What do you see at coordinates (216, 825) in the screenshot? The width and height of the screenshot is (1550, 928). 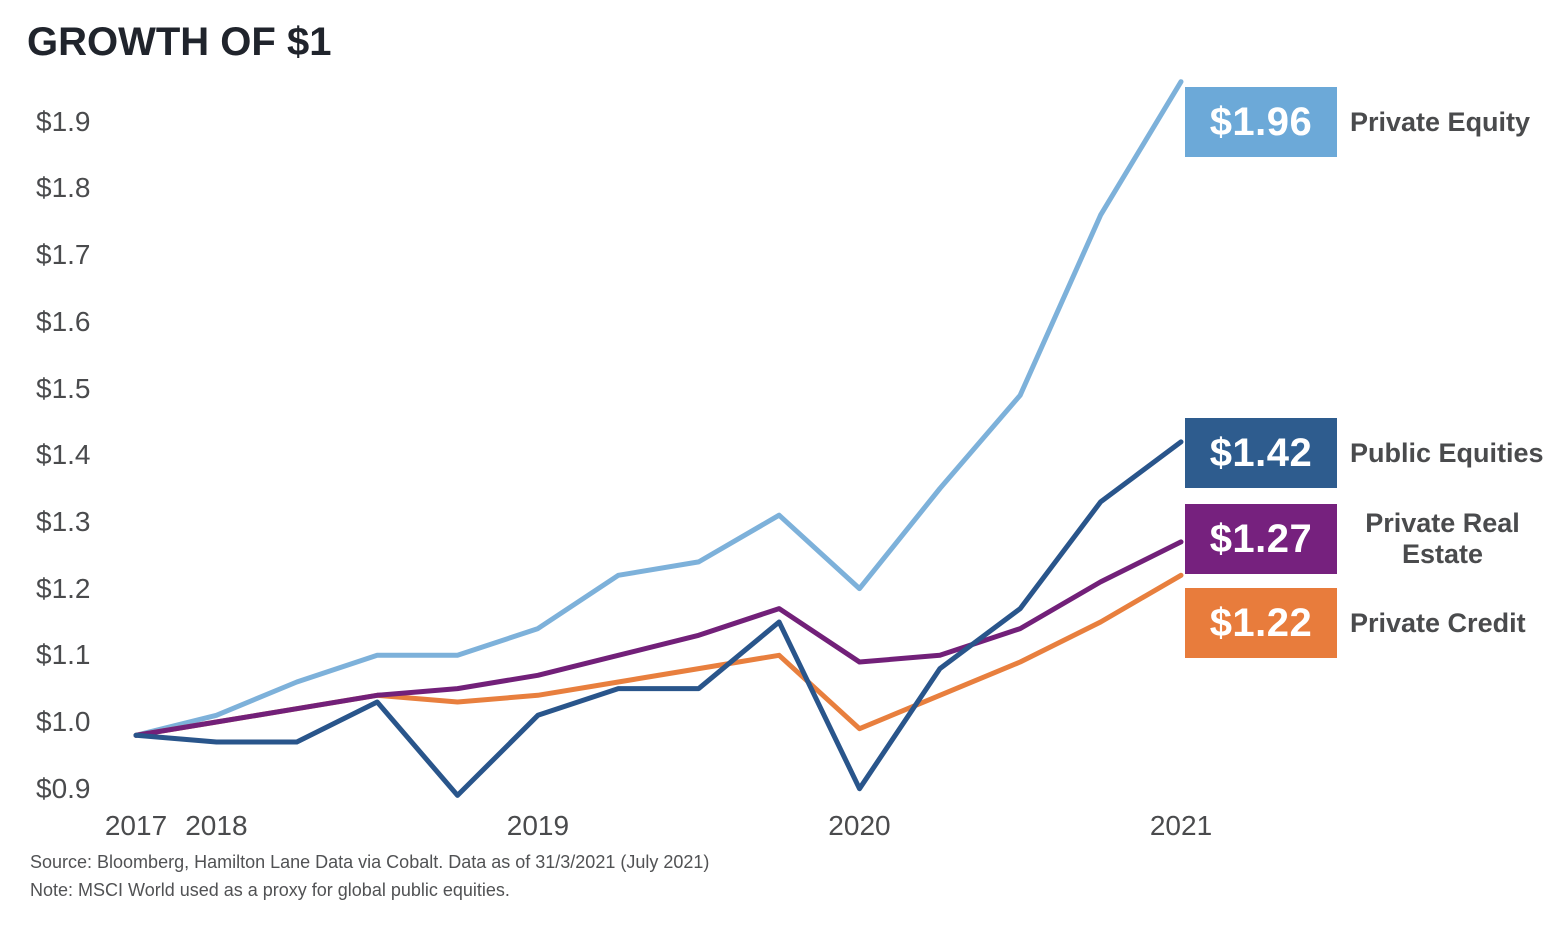 I see `x-axis-tick-label: 2018` at bounding box center [216, 825].